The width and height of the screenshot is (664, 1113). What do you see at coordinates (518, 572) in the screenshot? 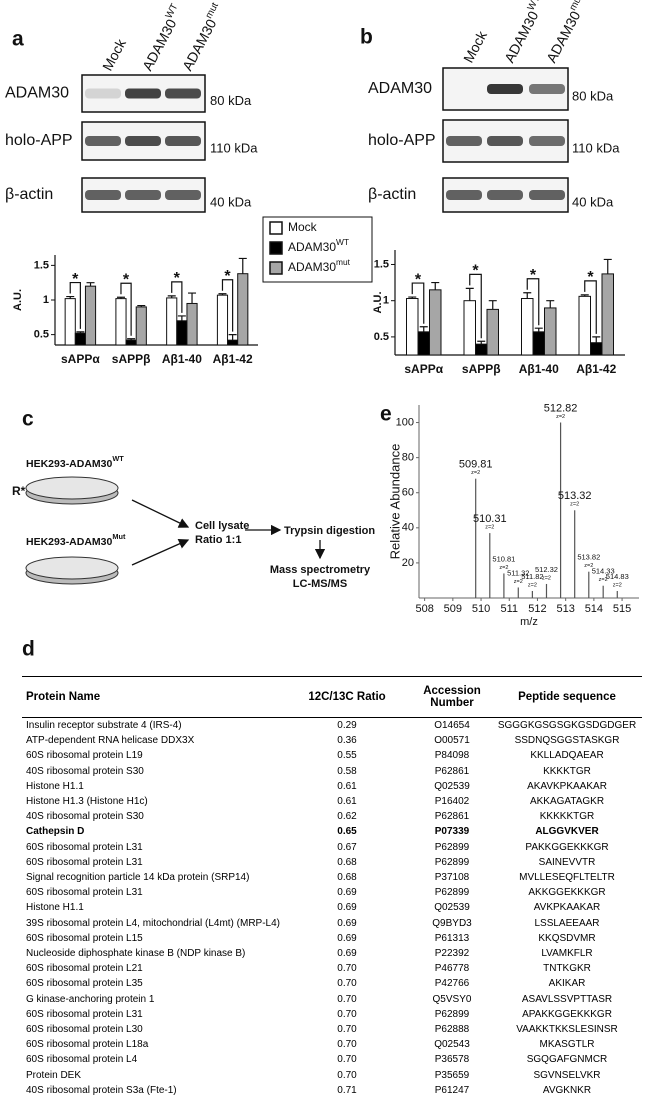
I see `peak-label: 511.32` at bounding box center [518, 572].